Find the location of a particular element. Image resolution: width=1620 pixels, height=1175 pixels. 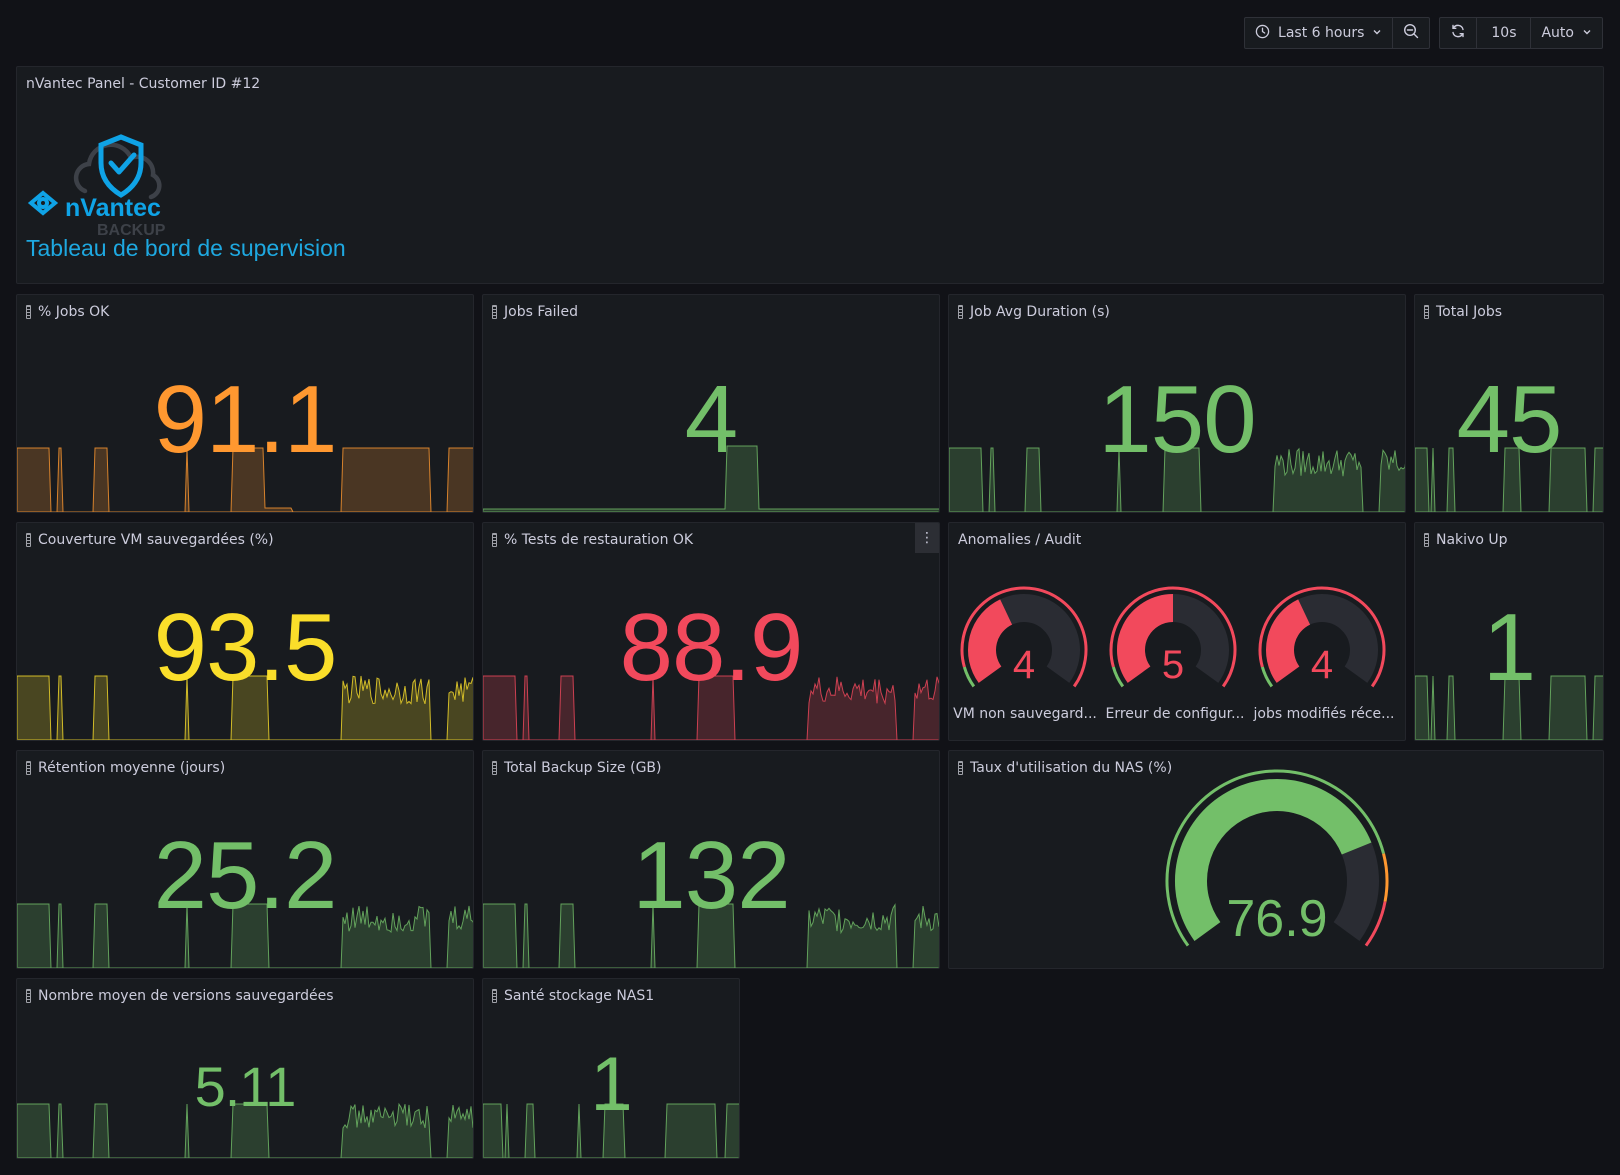

panel-title: Job Avg Duration (s) is located at coordinates (1040, 312).